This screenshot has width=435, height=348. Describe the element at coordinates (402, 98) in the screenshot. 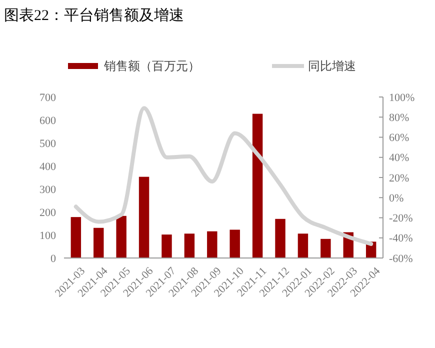

I see `y2-tick-label: 100%` at that location.